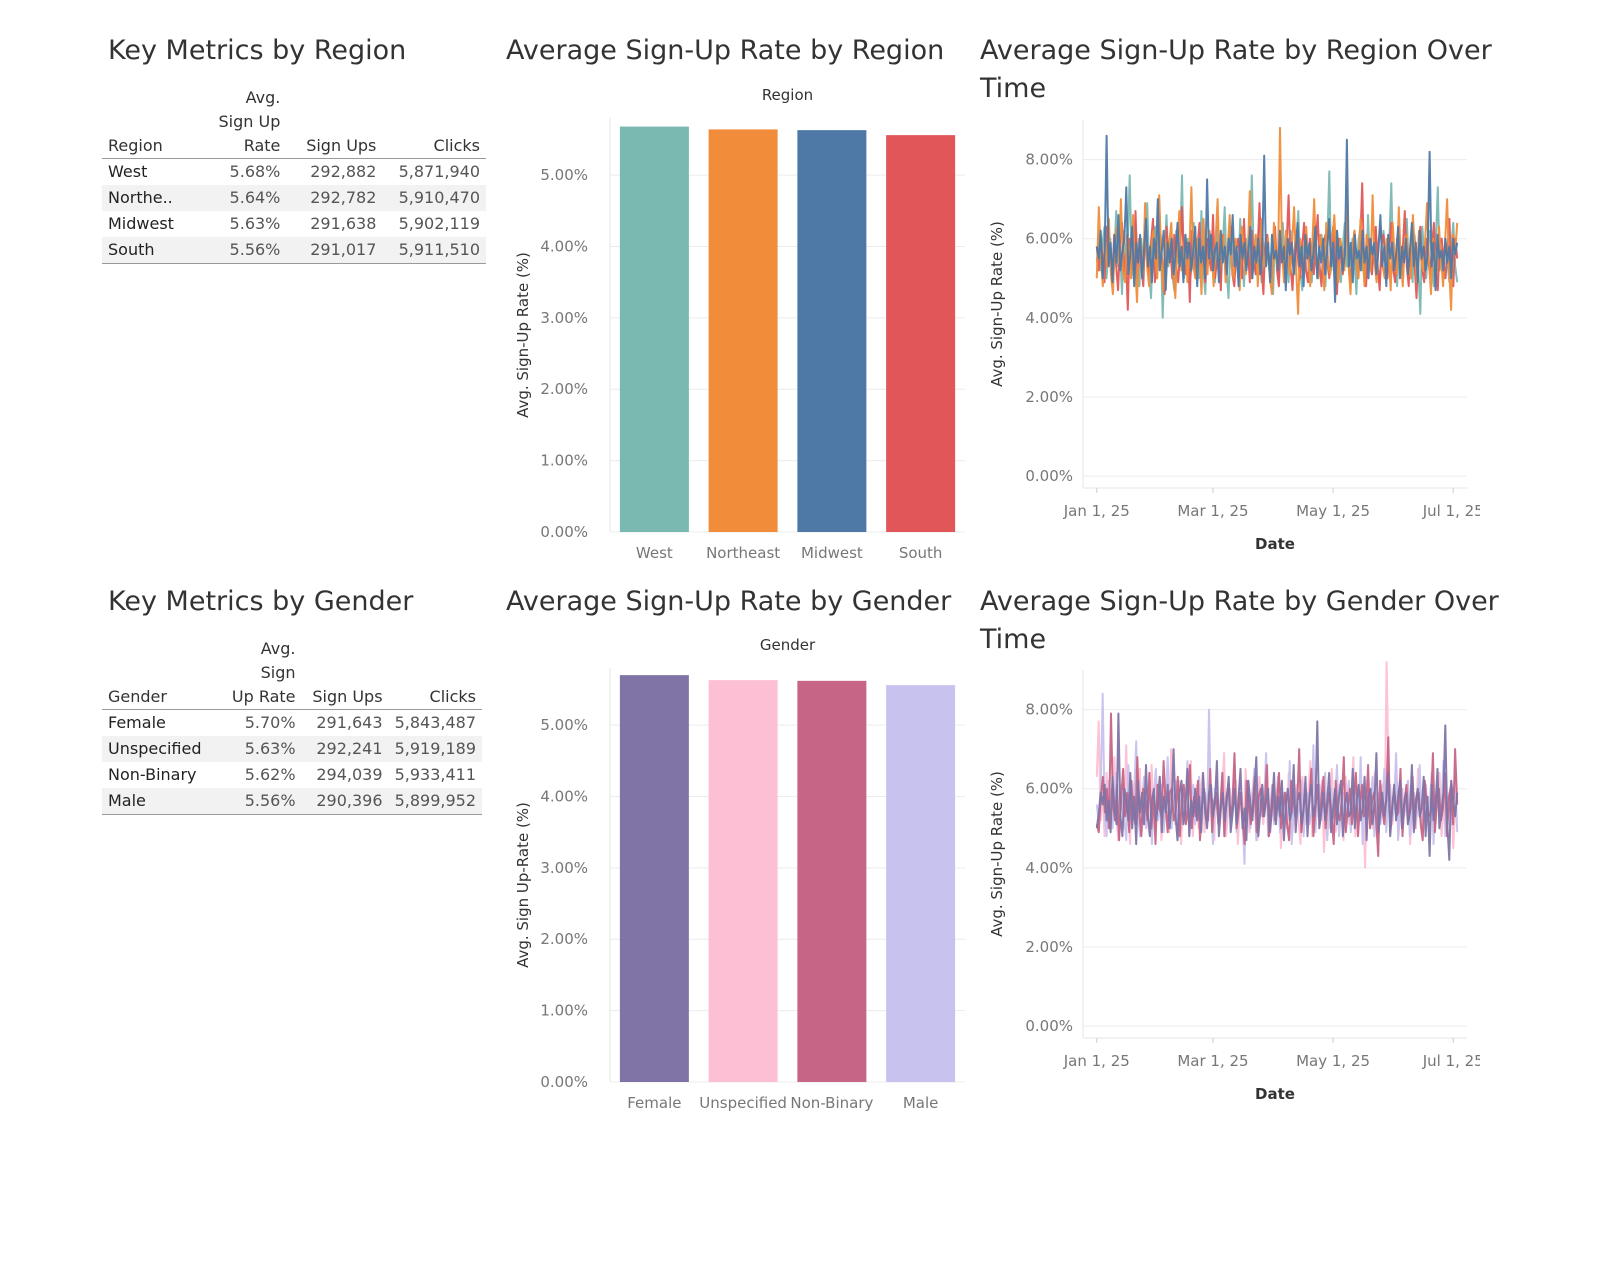  What do you see at coordinates (249, 109) in the screenshot?
I see `header-top-cell: Avg. Sign Up` at bounding box center [249, 109].